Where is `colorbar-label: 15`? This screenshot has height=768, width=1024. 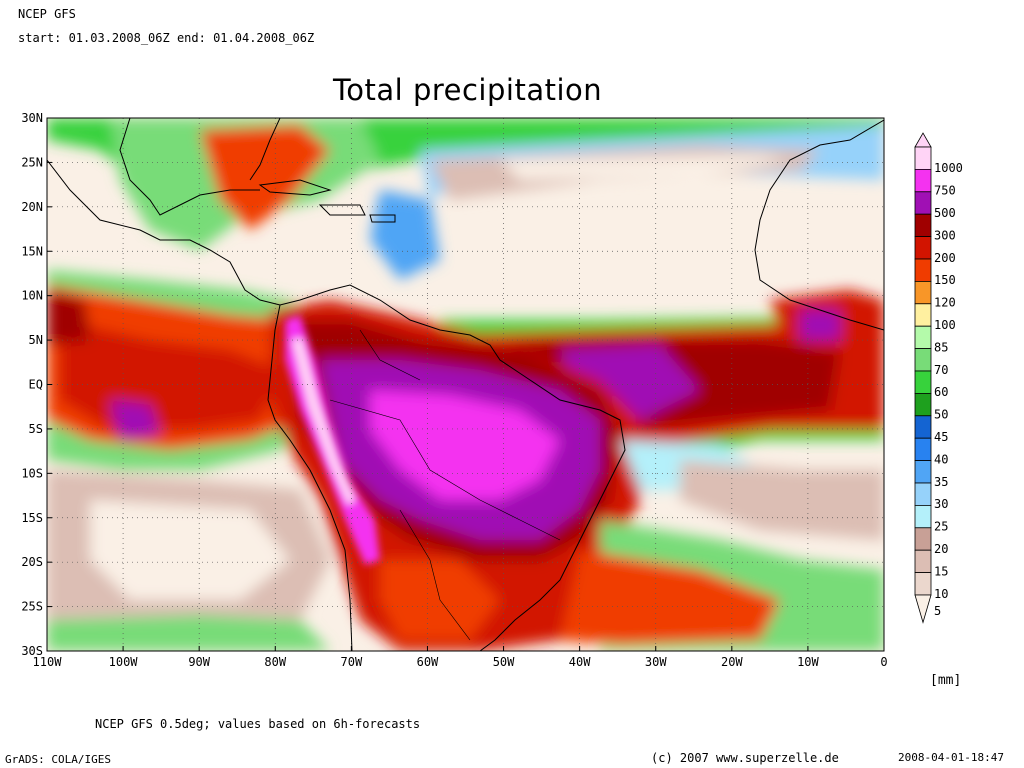 colorbar-label: 15 is located at coordinates (941, 571).